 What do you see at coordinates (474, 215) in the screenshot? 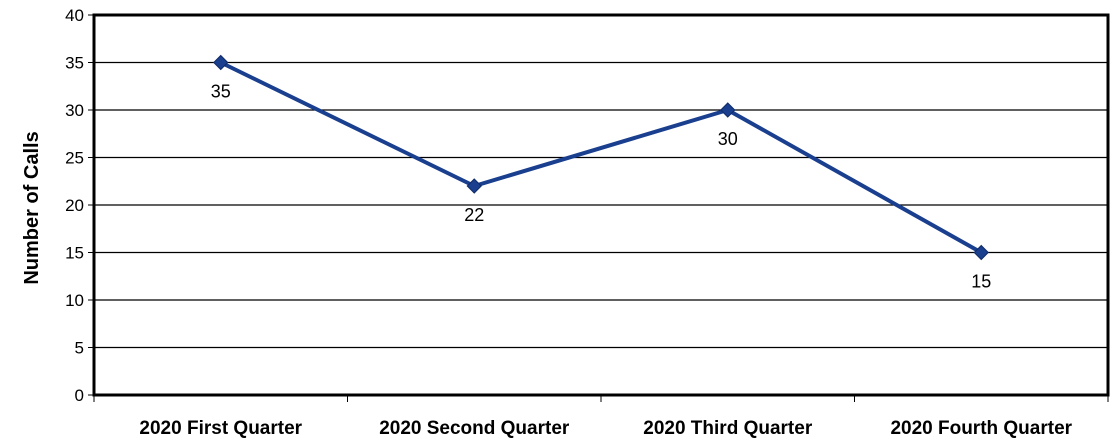
I see `data-label-2: 22` at bounding box center [474, 215].